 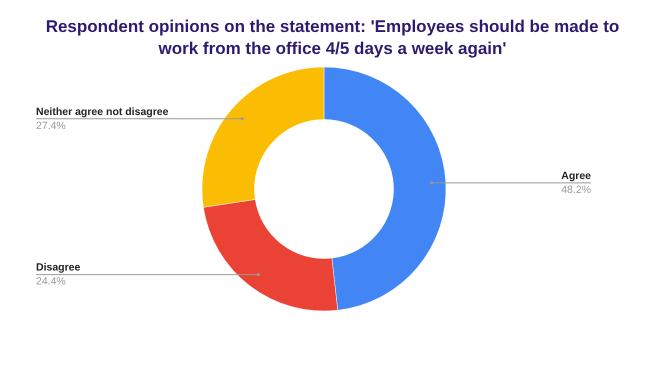 What do you see at coordinates (58, 268) in the screenshot?
I see `slice-label: Disagree` at bounding box center [58, 268].